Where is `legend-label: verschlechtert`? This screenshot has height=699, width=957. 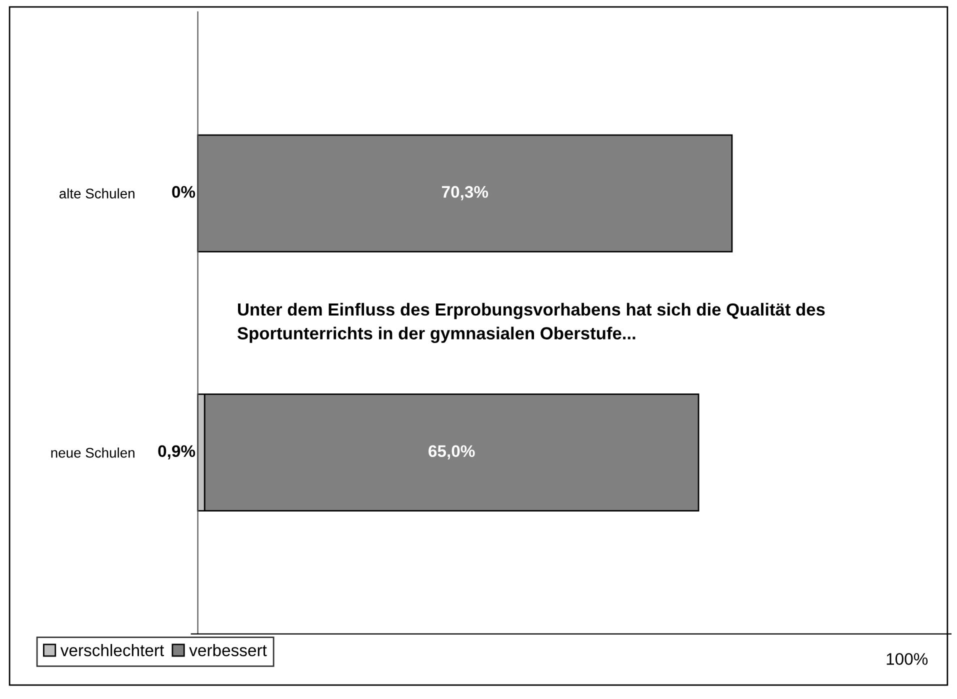
legend-label: verschlechtert is located at coordinates (112, 650).